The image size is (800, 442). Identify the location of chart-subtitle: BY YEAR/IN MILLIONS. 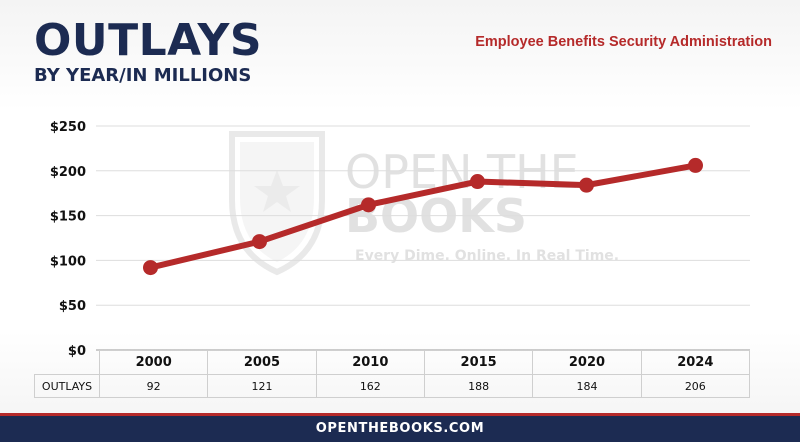
(143, 75).